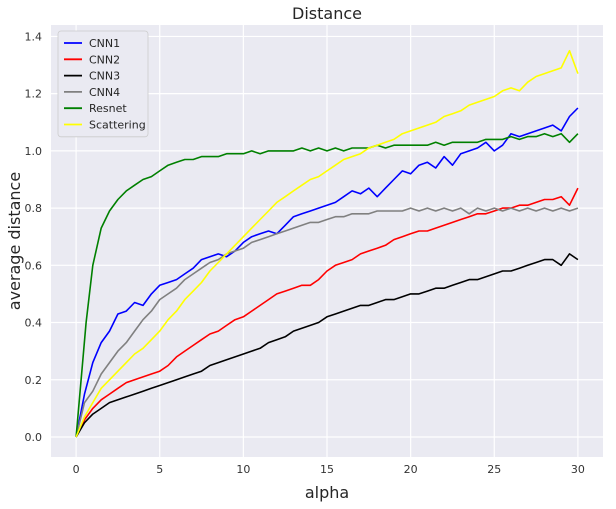  What do you see at coordinates (243, 469) in the screenshot?
I see `x-tick-label: 10` at bounding box center [243, 469].